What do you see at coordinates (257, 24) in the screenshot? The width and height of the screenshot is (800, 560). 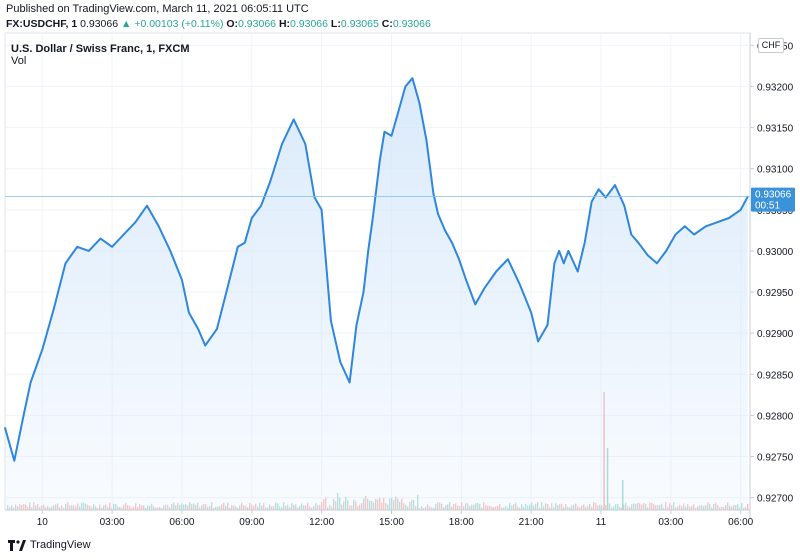 I see `open-value: 0.93066` at bounding box center [257, 24].